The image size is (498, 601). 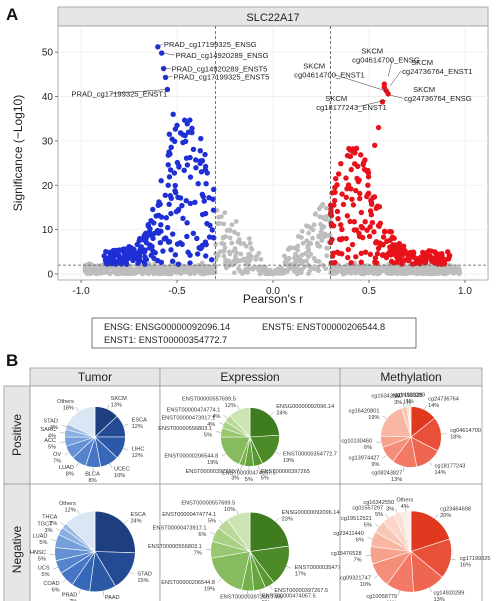 What do you see at coordinates (438, 98) in the screenshot?
I see `annotation-label: cg24736764_ENSG` at bounding box center [438, 98].